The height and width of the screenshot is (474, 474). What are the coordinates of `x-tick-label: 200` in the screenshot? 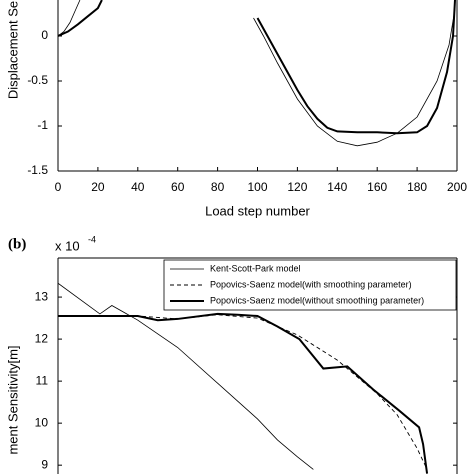 It's located at (457, 187).